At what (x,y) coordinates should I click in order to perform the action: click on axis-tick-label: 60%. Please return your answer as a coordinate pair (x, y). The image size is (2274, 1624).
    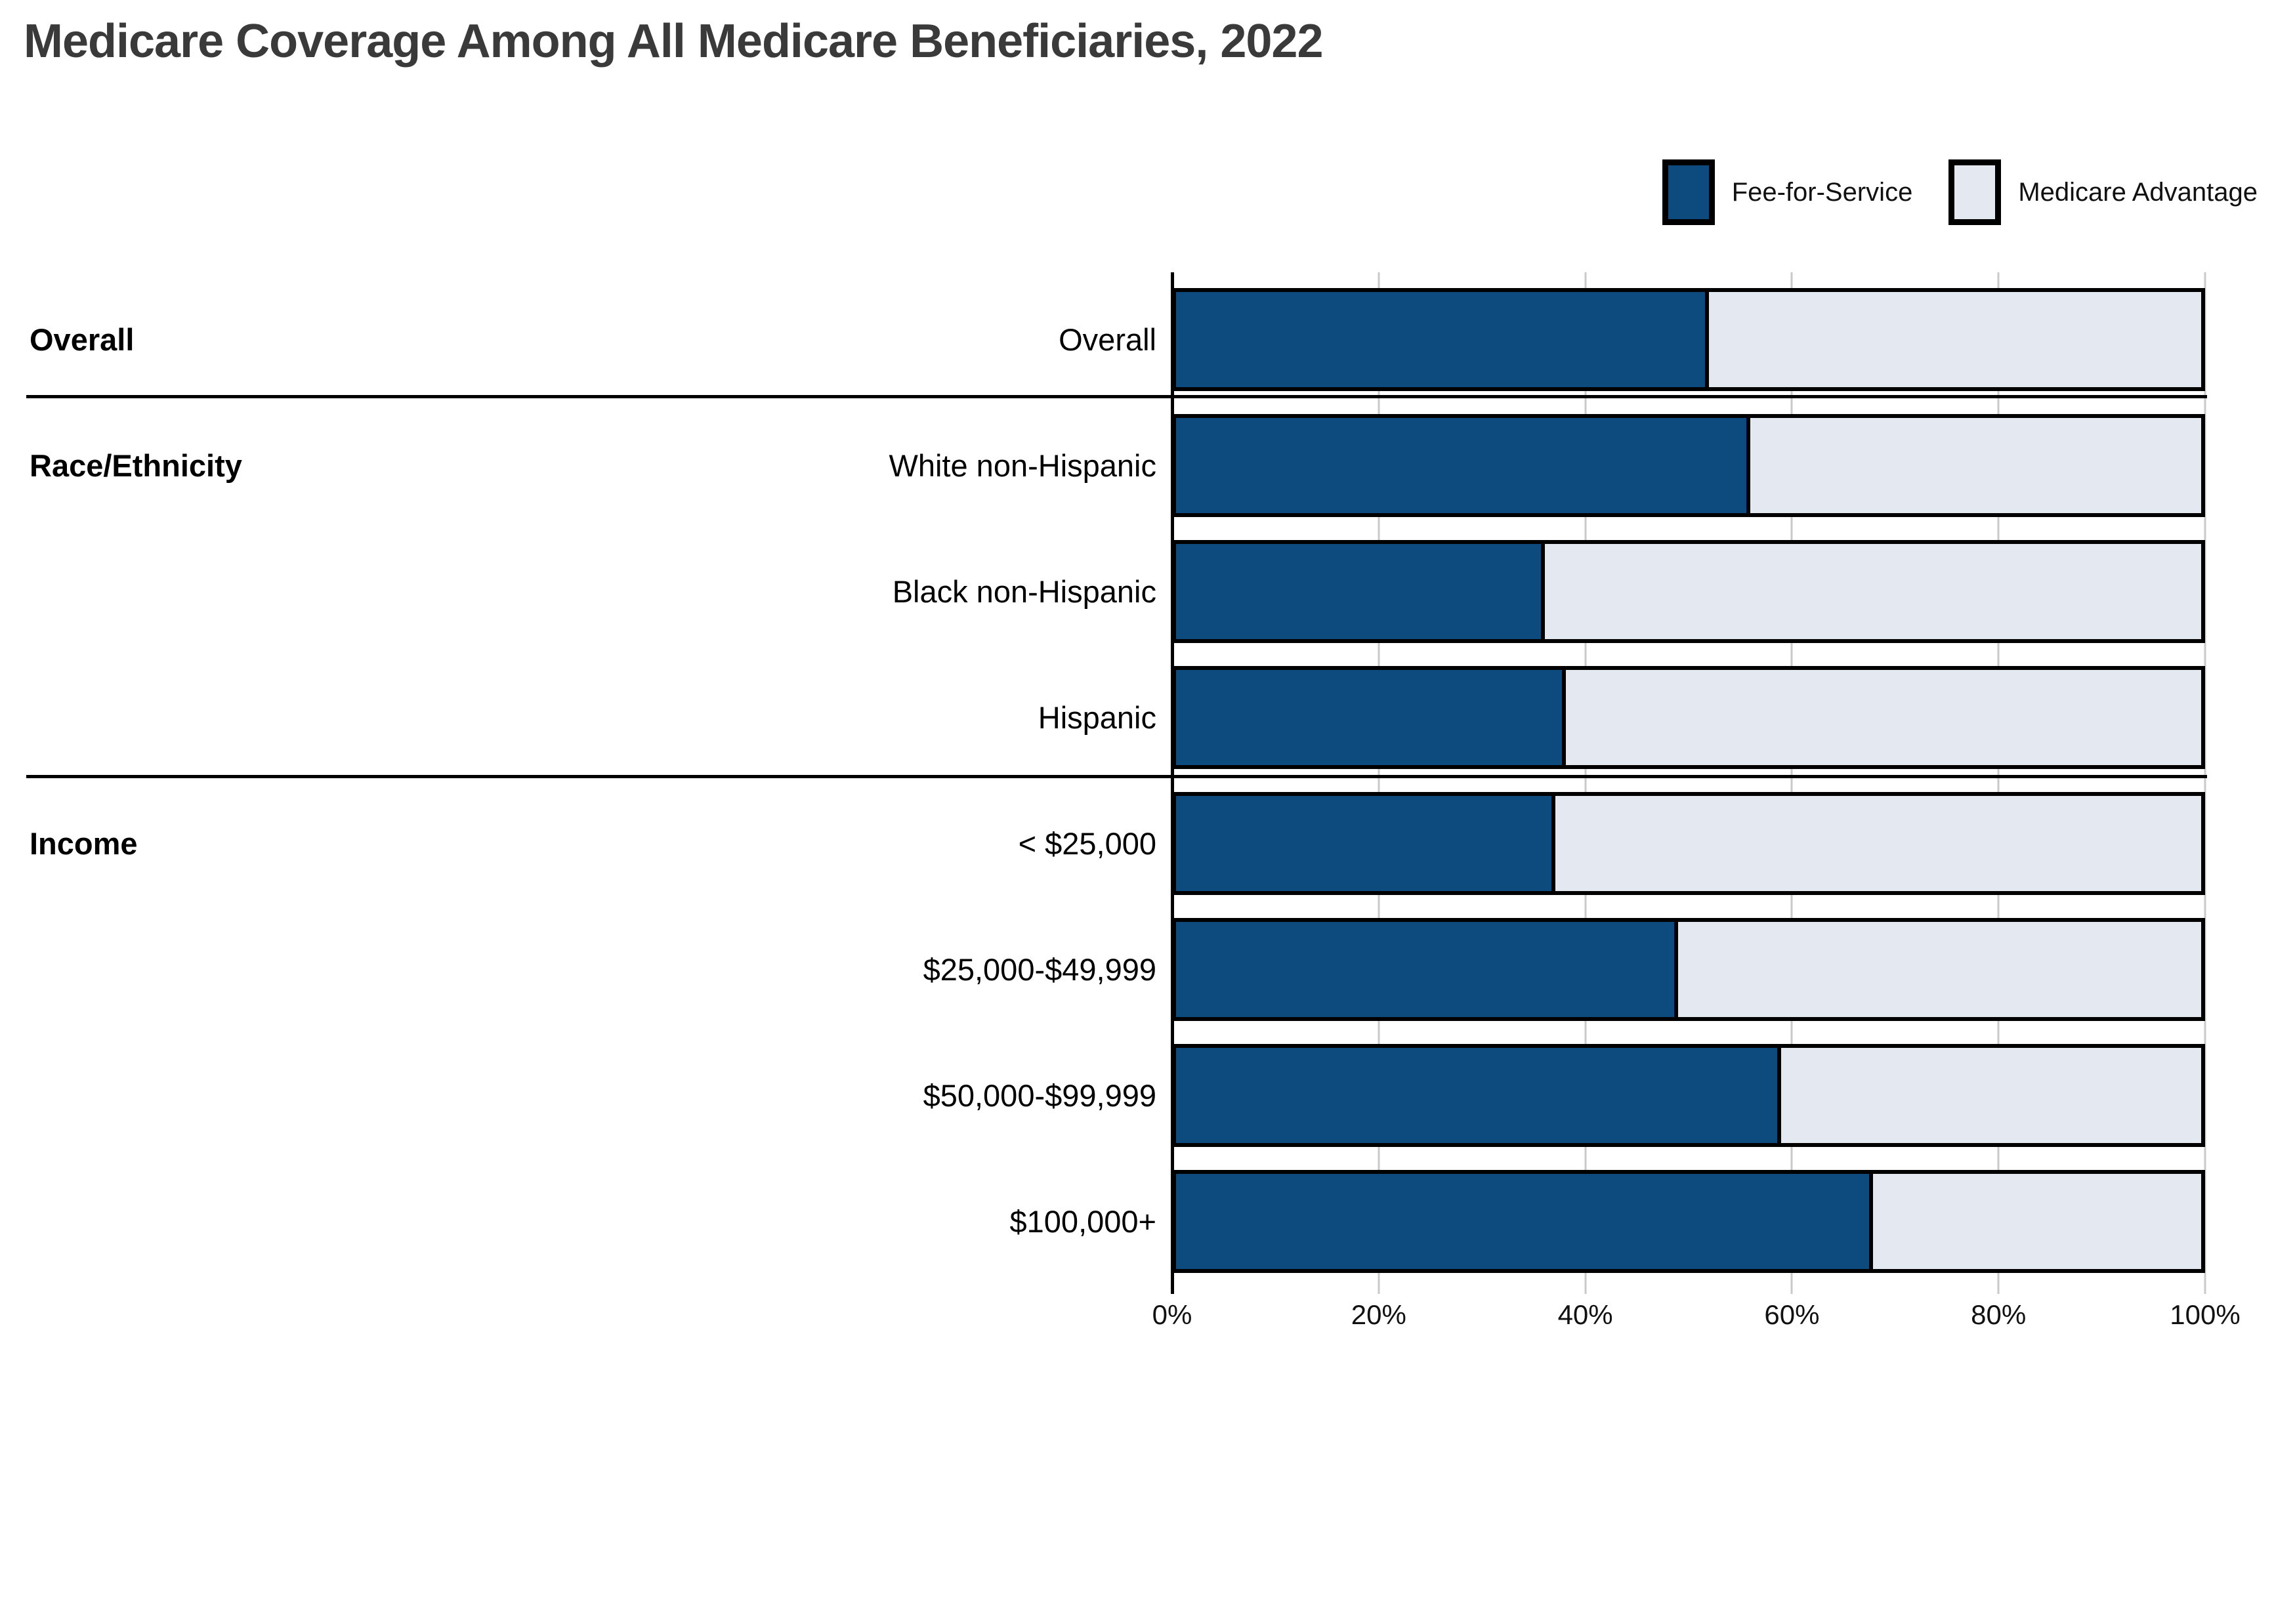
    Looking at the image, I should click on (1792, 1315).